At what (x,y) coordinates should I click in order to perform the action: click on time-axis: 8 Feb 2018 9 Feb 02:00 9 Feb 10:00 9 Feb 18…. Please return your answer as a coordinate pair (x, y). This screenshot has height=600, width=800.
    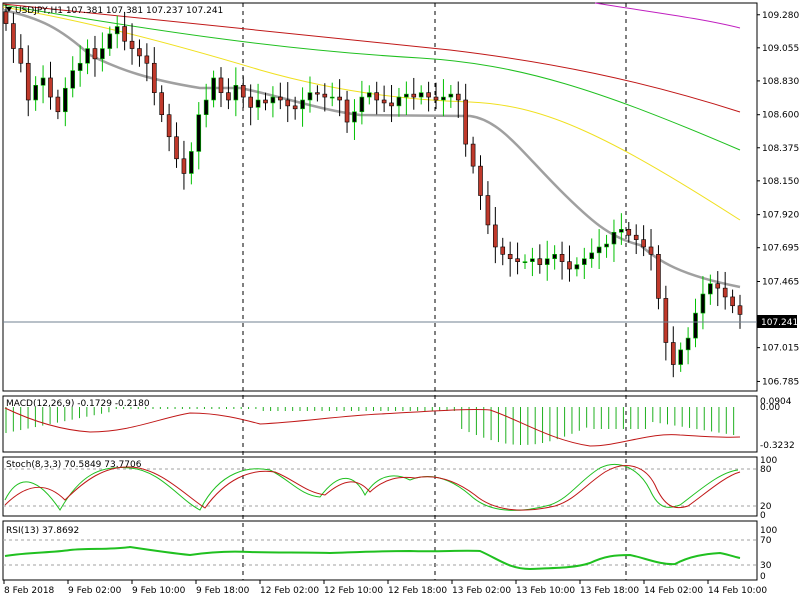
    Looking at the image, I should click on (385, 588).